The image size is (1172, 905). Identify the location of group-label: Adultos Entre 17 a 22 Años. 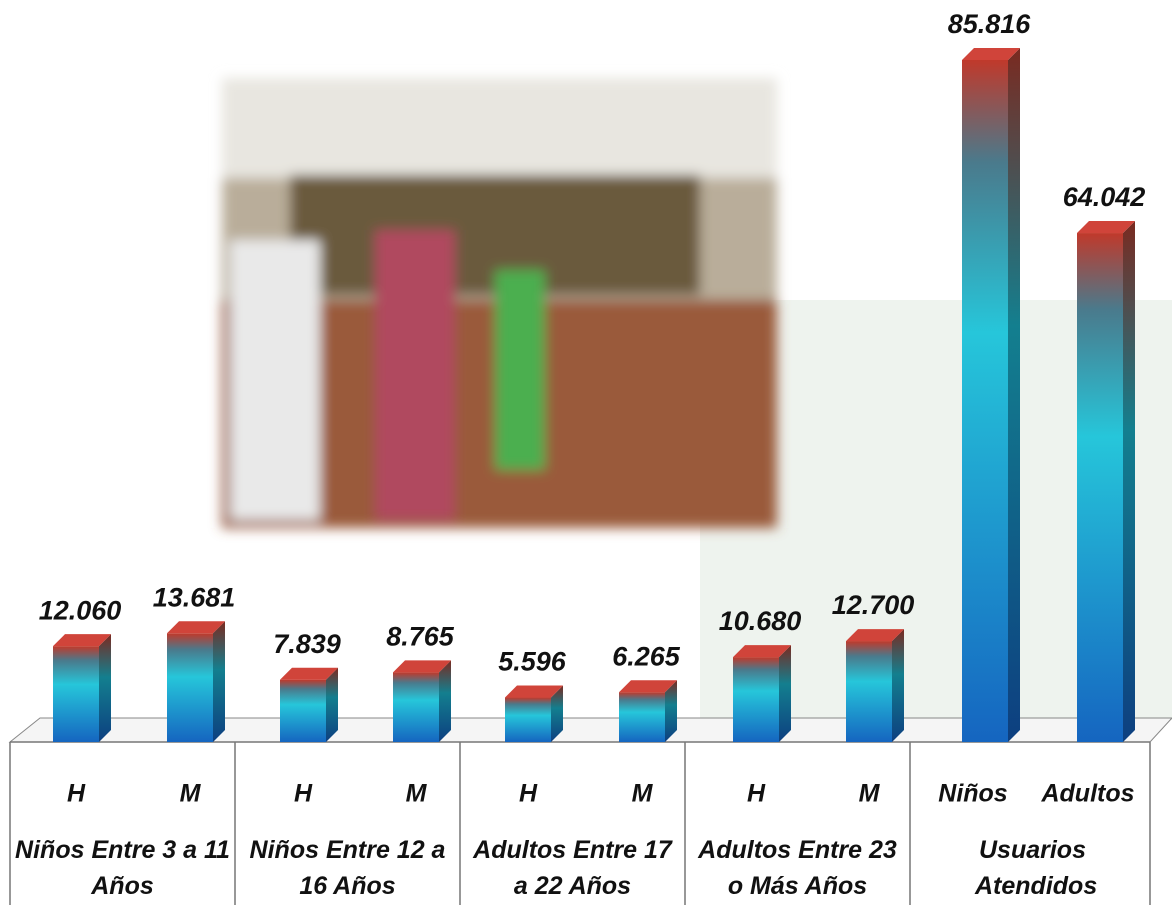
(572, 868).